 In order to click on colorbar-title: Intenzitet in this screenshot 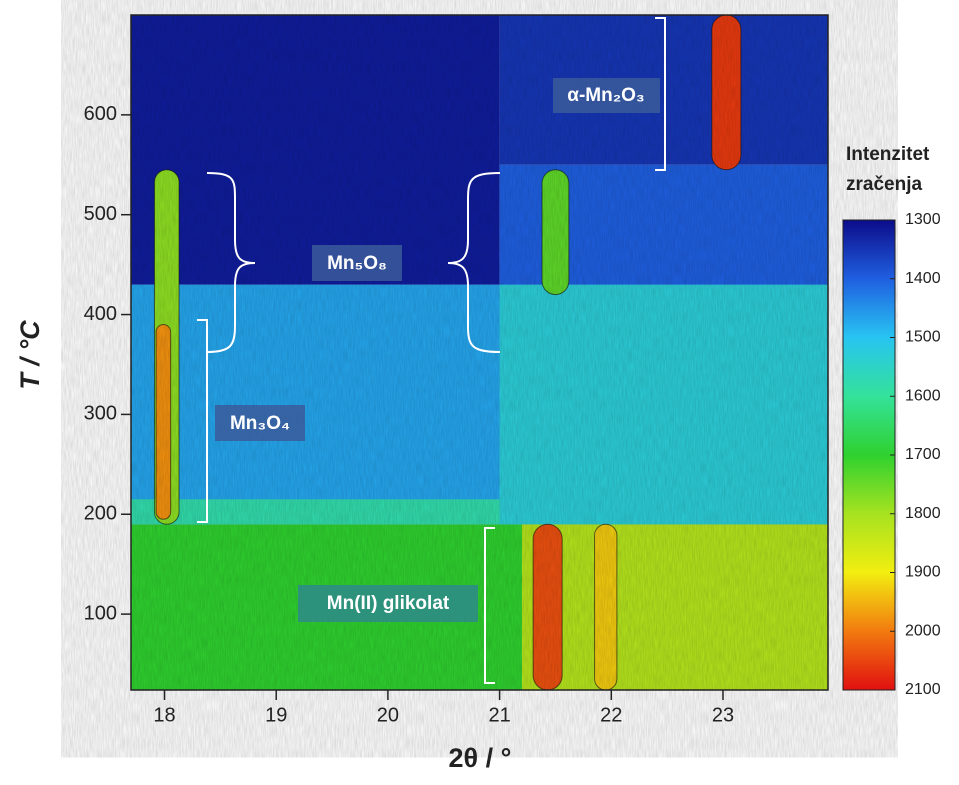, I will do `click(888, 154)`.